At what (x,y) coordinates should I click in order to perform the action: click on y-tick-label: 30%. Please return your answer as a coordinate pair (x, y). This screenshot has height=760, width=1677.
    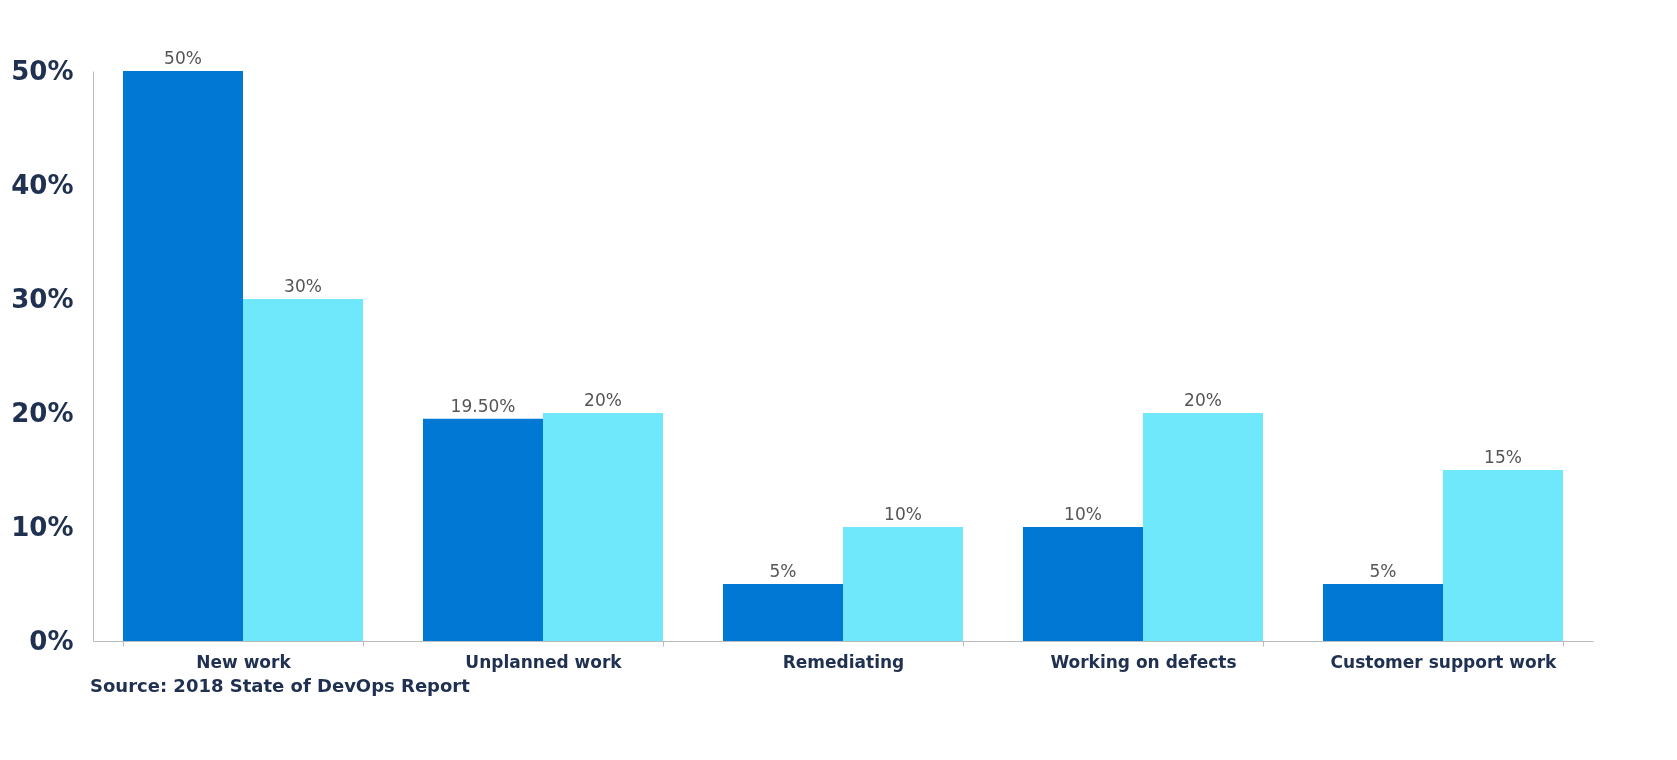
    Looking at the image, I should click on (42, 298).